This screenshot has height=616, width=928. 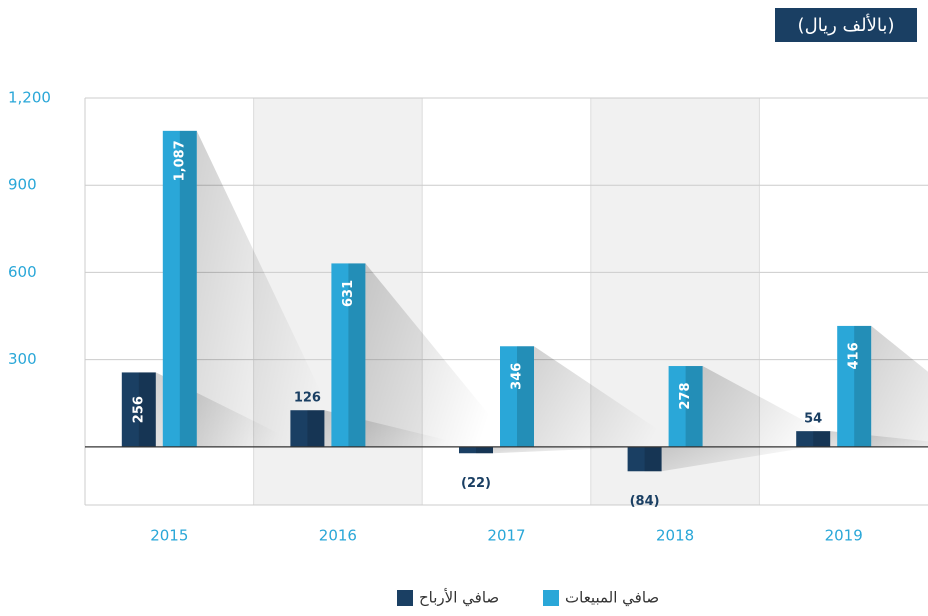 What do you see at coordinates (813, 419) in the screenshot?
I see `data-label: 54` at bounding box center [813, 419].